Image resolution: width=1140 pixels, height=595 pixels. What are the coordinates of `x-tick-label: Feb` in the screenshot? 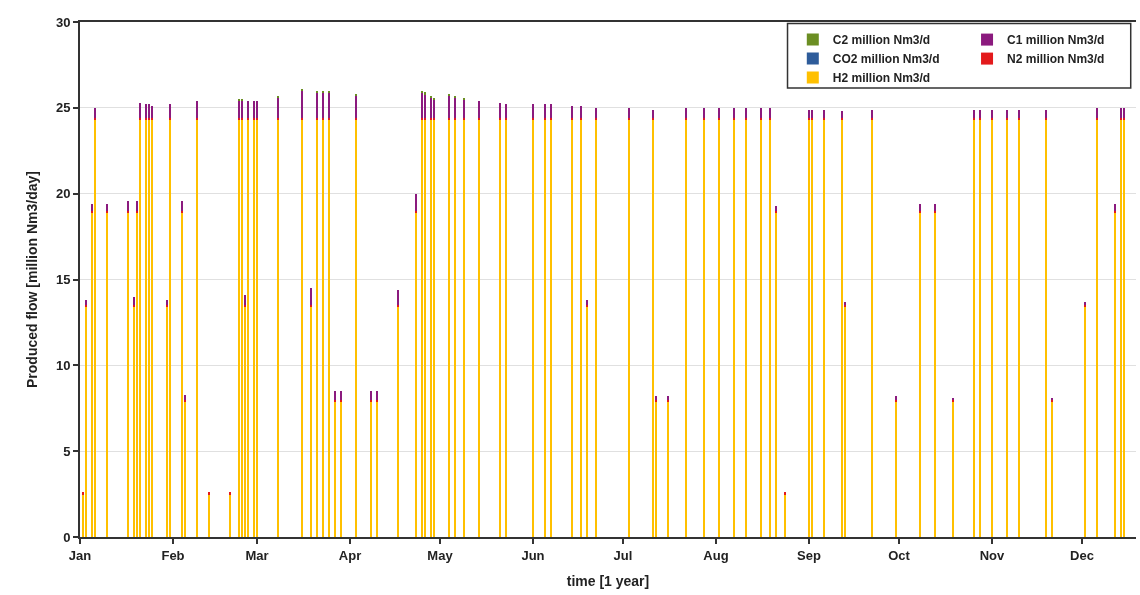 It's located at (173, 555).